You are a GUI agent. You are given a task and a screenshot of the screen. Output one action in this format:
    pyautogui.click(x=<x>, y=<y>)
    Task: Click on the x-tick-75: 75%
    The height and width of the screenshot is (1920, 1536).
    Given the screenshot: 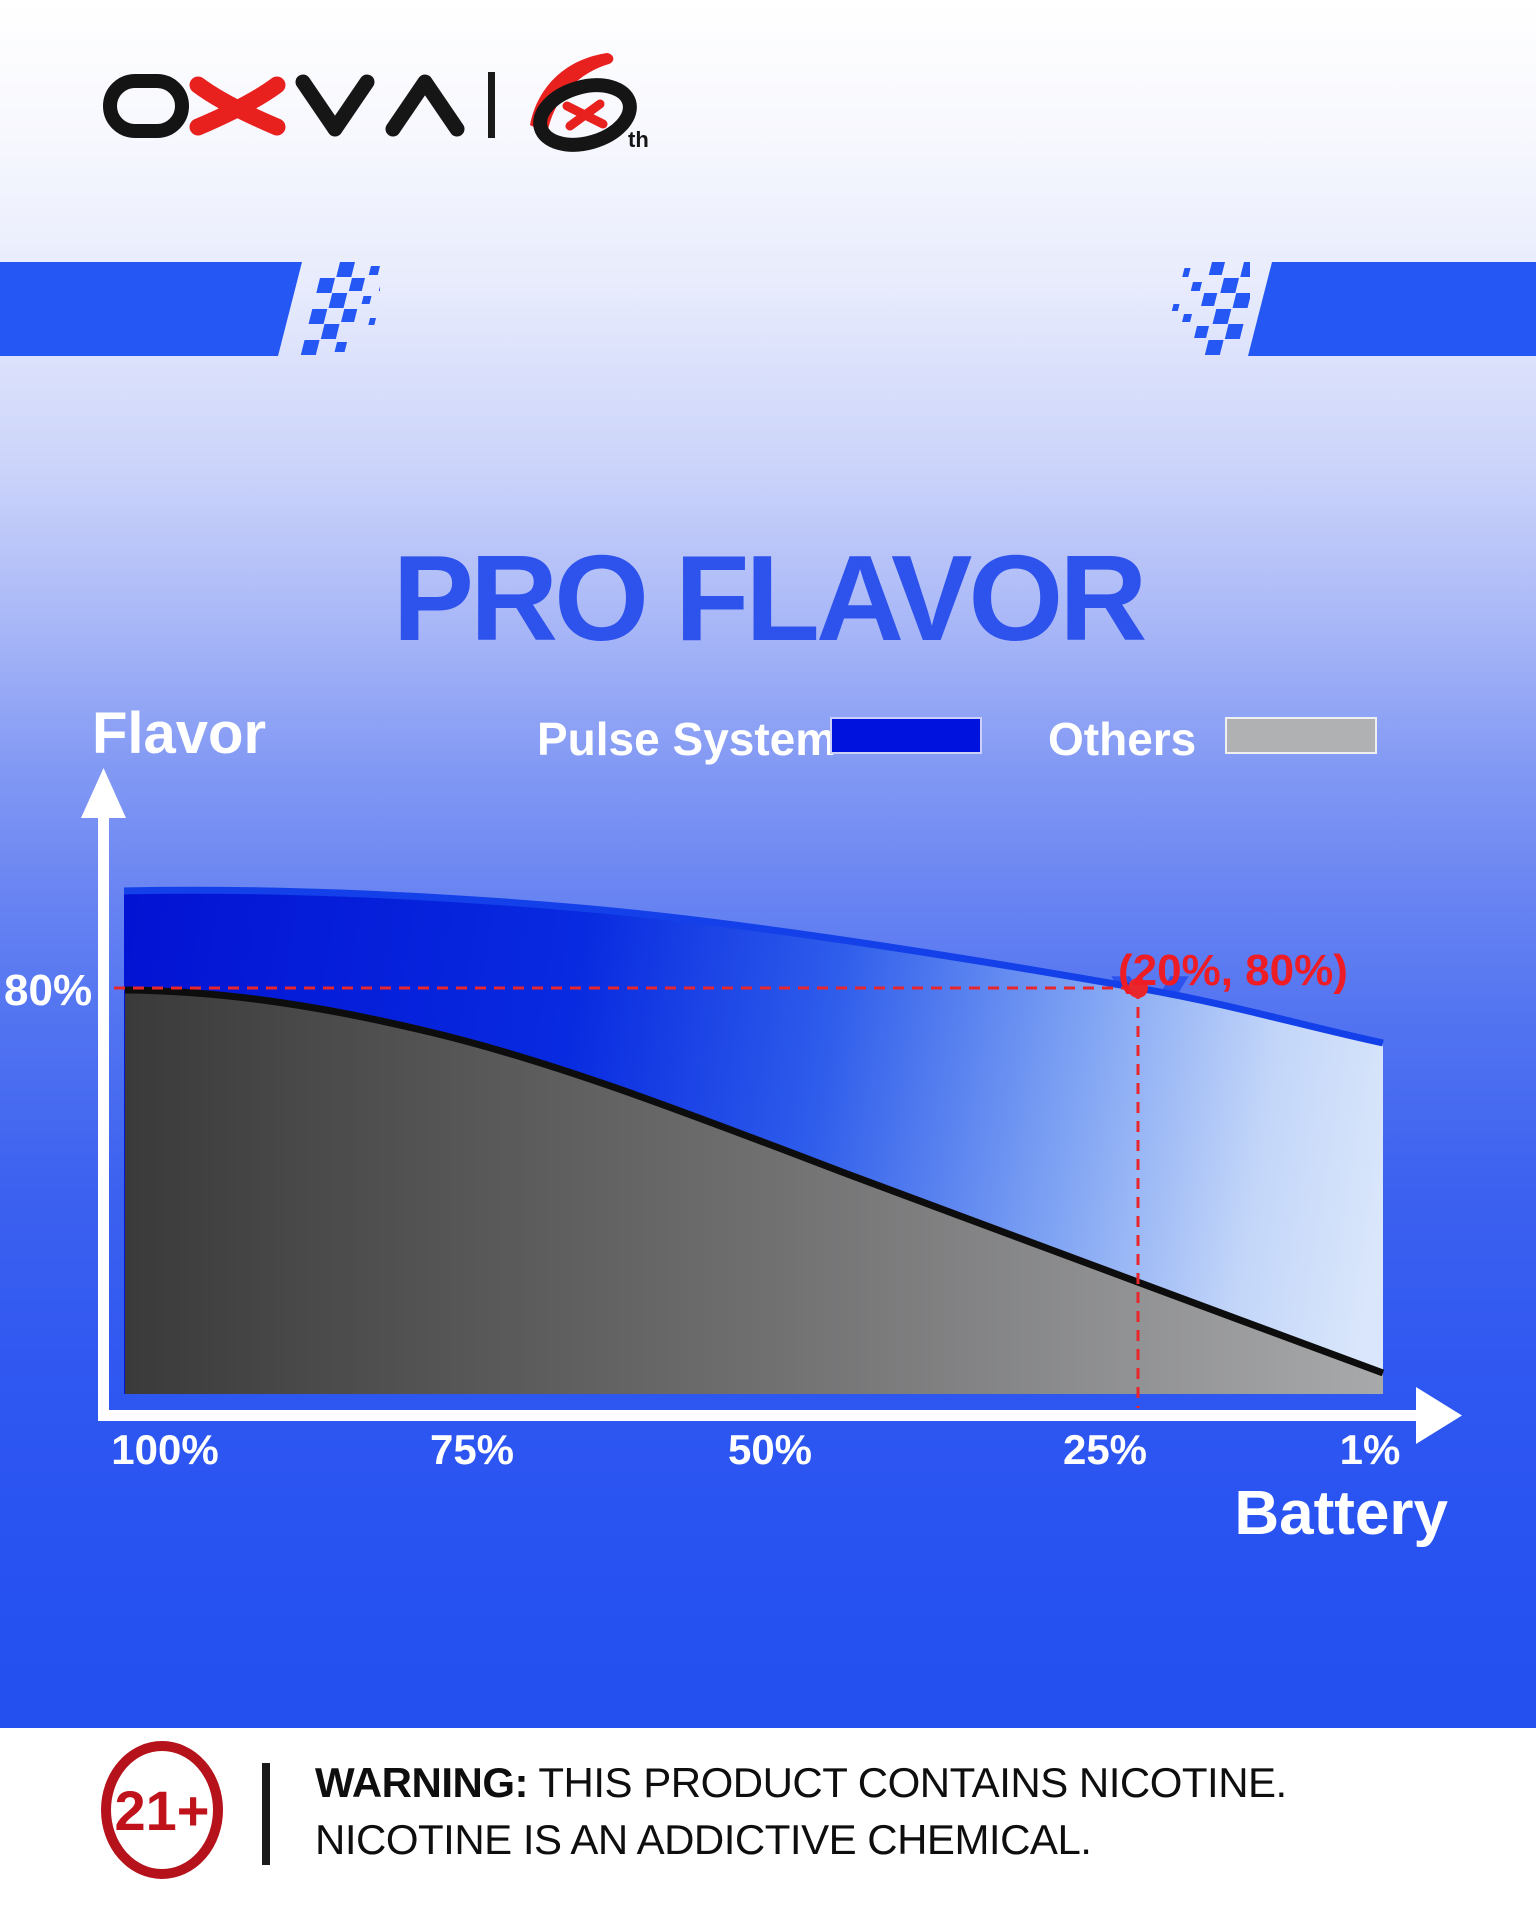 What is the action you would take?
    pyautogui.click(x=472, y=1449)
    